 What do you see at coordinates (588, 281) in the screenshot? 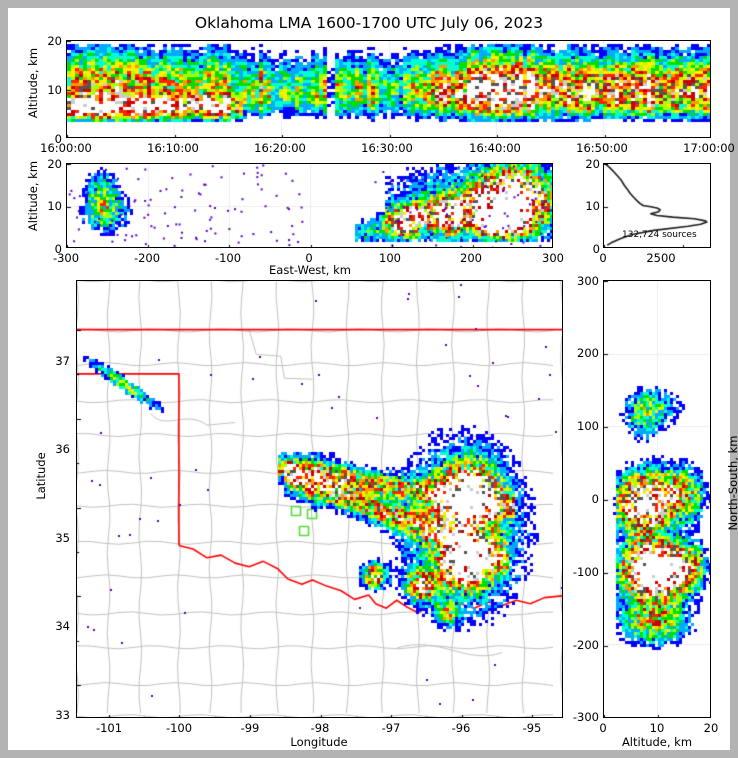
I see `ns-ytick-300: 300` at bounding box center [588, 281].